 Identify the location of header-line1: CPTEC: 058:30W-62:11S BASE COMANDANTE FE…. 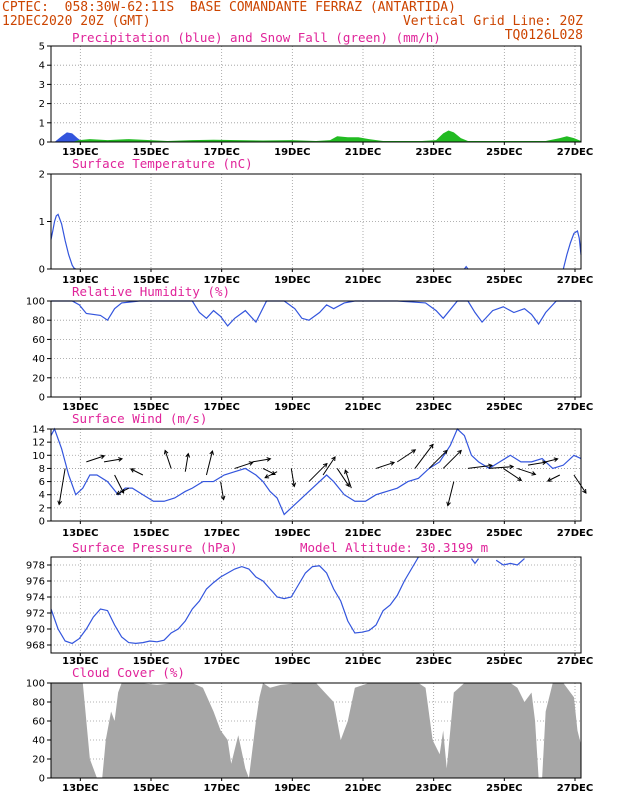
(229, 7).